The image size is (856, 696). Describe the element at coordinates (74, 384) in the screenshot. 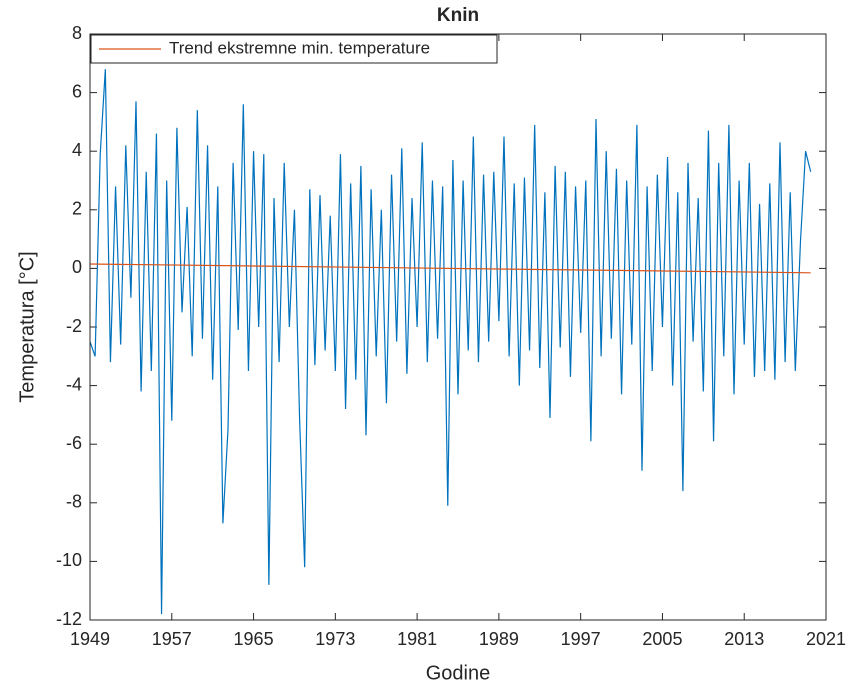

I see `y-tick-label: -4` at that location.